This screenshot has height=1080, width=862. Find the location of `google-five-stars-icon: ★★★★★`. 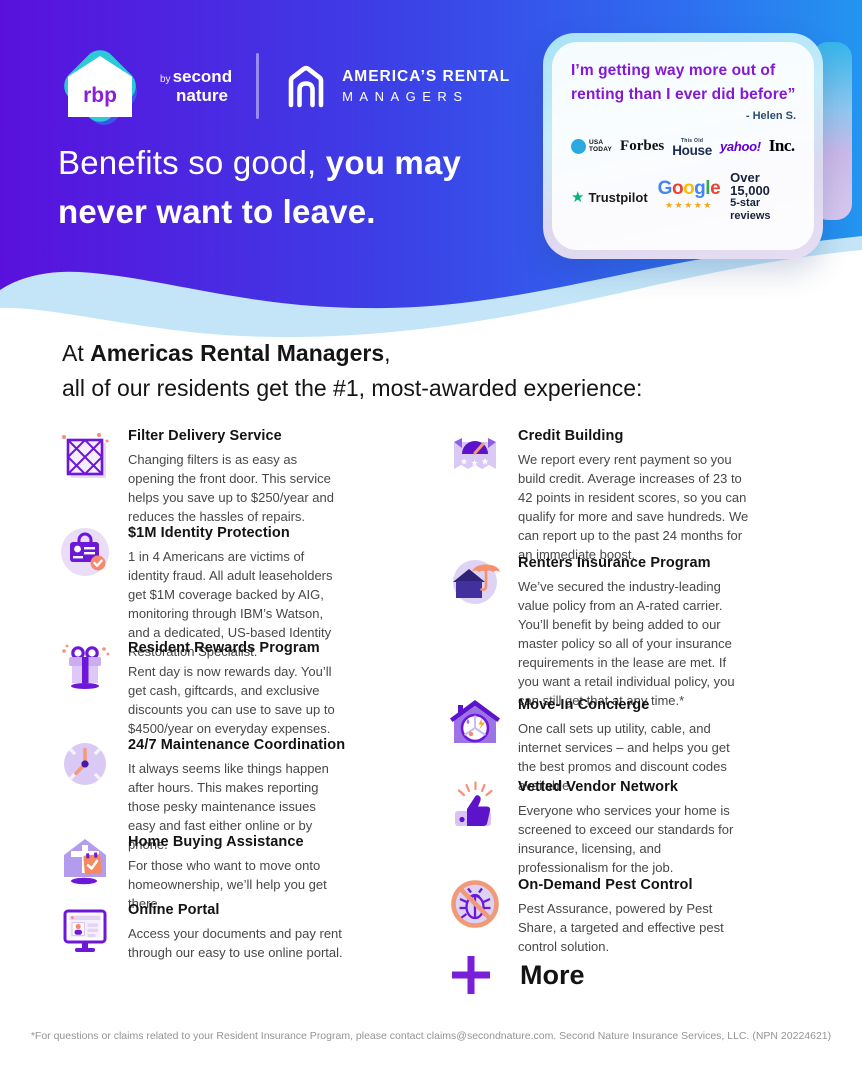

google-five-stars-icon: ★★★★★ is located at coordinates (688, 205).